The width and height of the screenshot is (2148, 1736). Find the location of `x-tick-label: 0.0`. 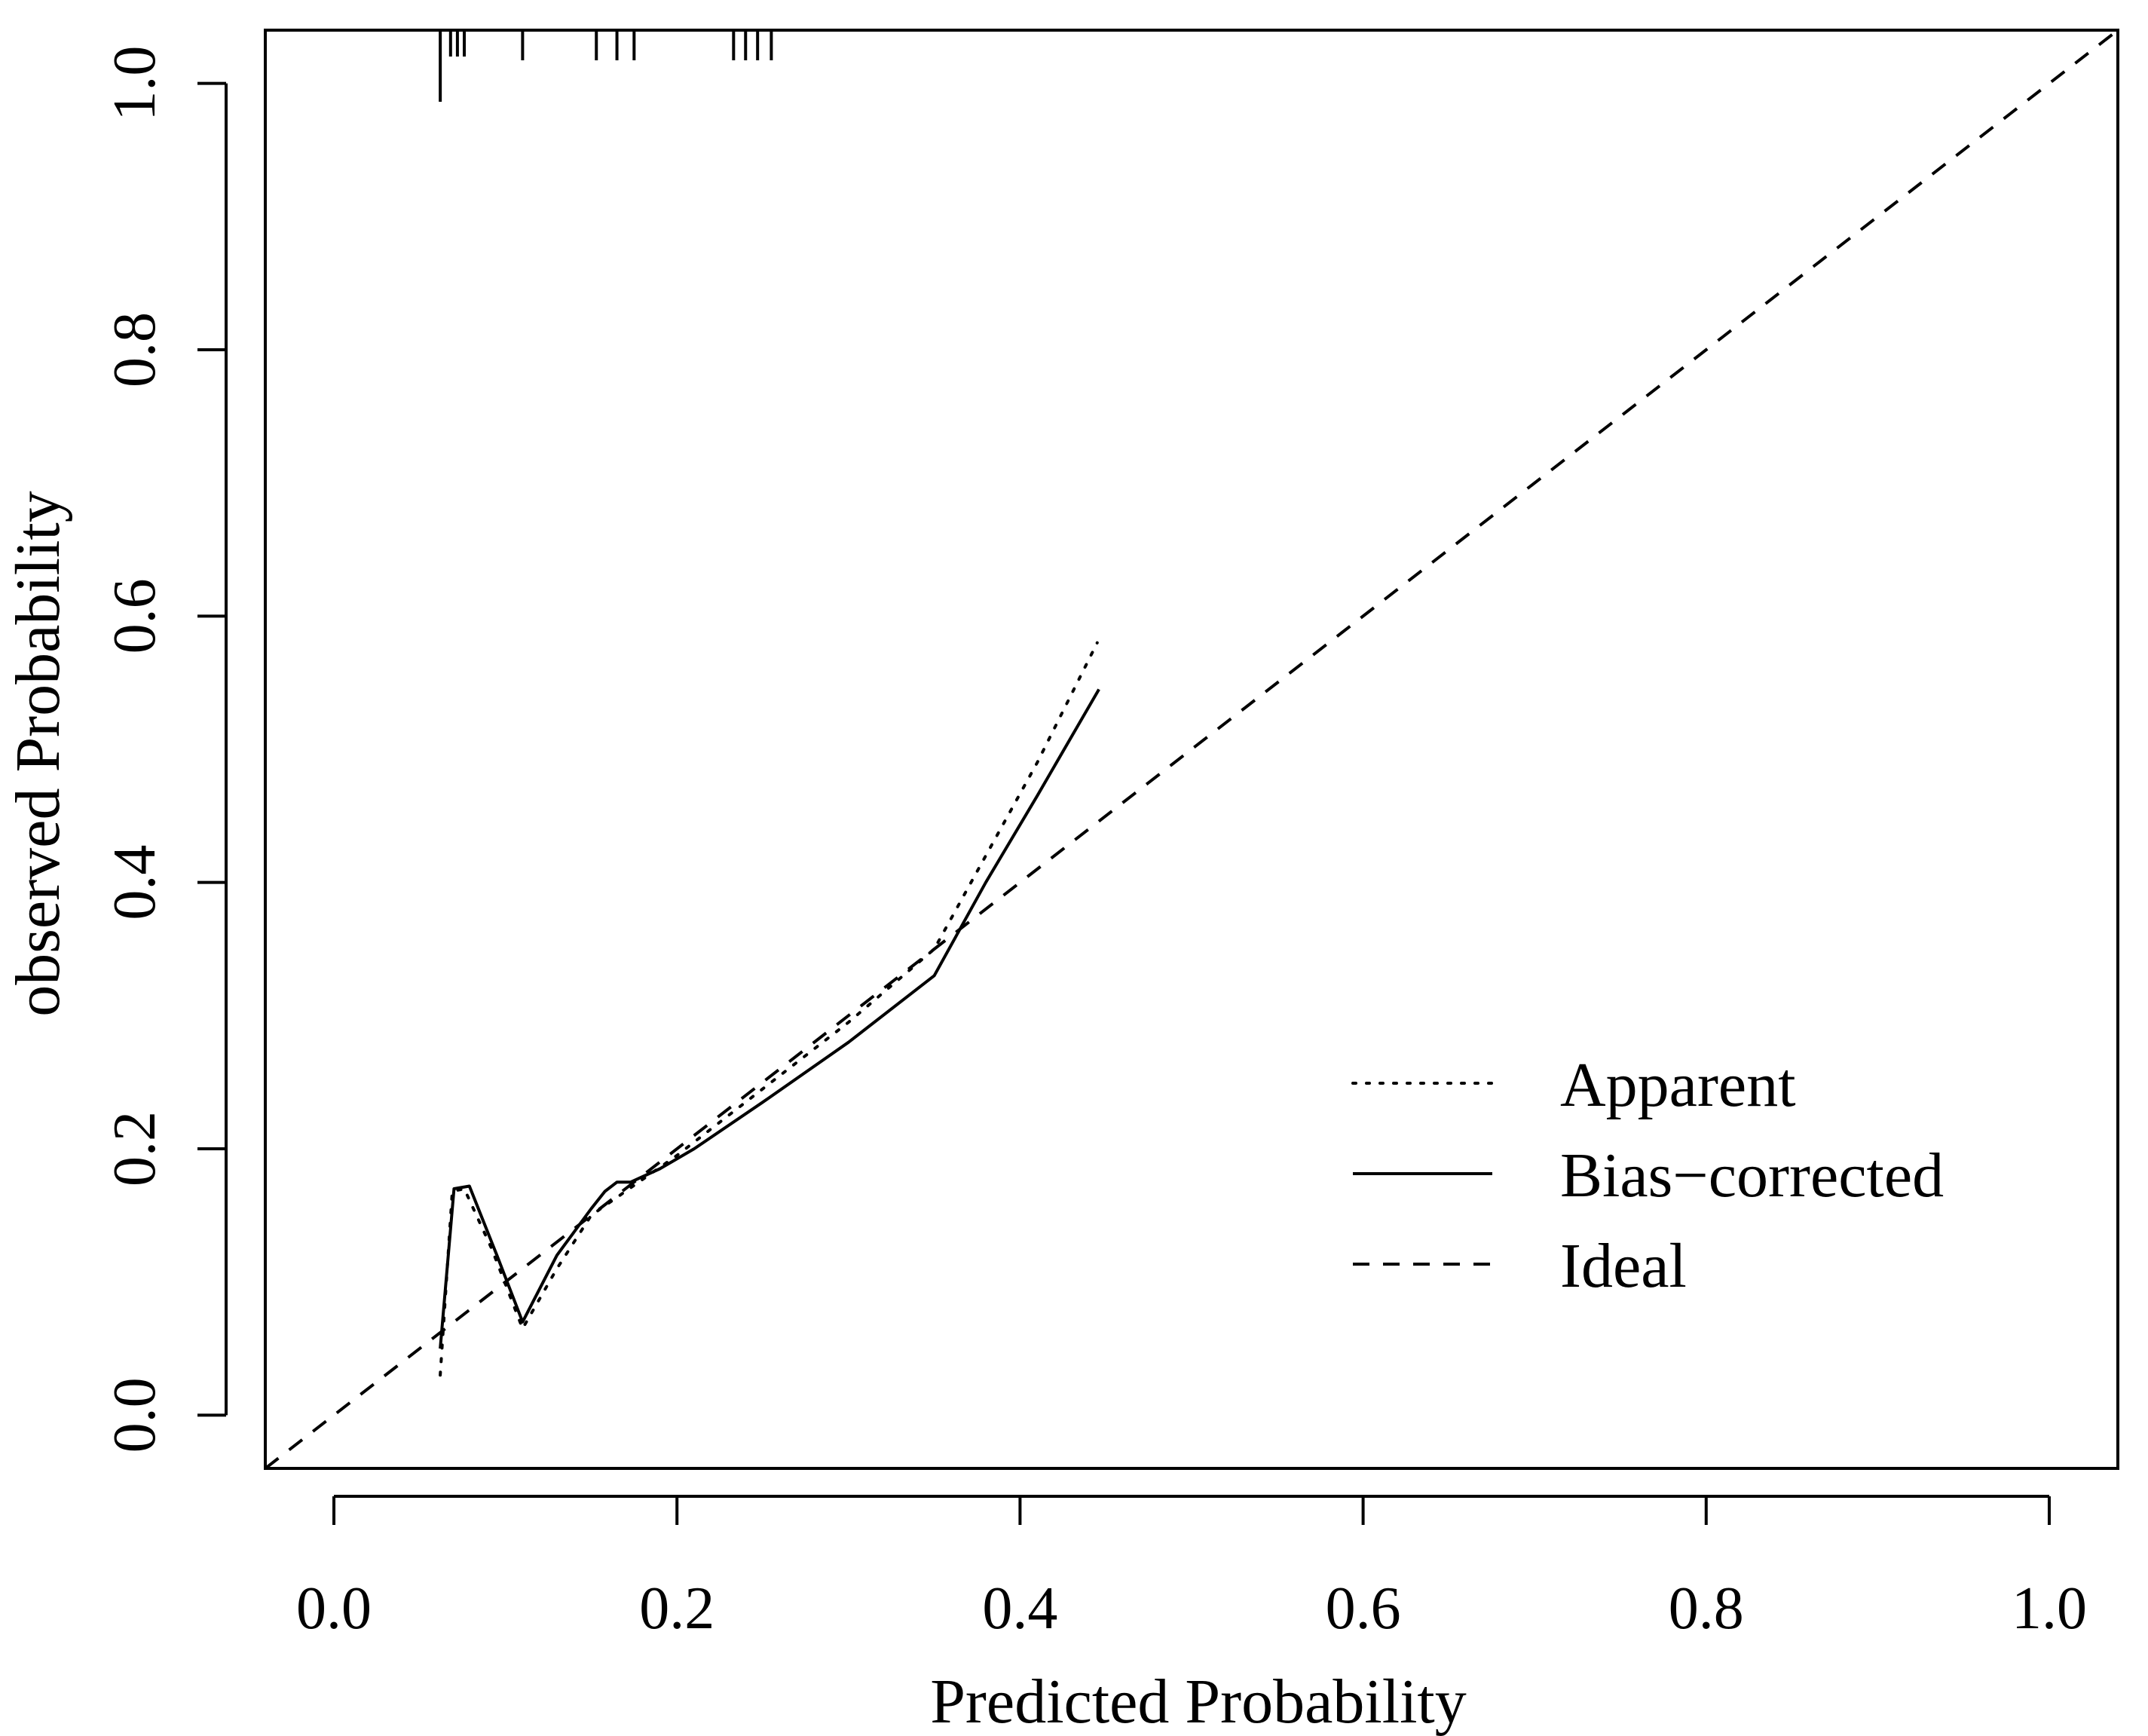

x-tick-label: 0.0 is located at coordinates (334, 1608).